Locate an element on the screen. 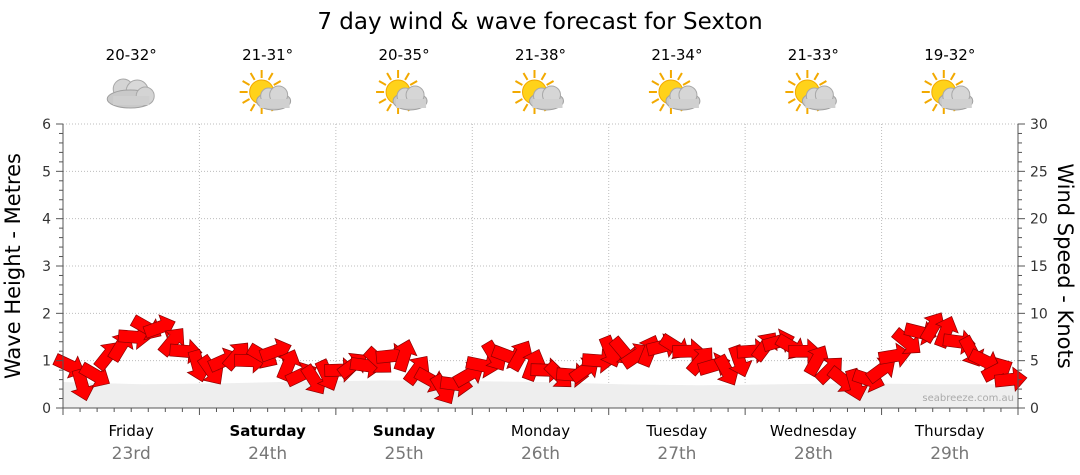 The width and height of the screenshot is (1080, 475). temp-range-label: 19-32° is located at coordinates (949, 55).